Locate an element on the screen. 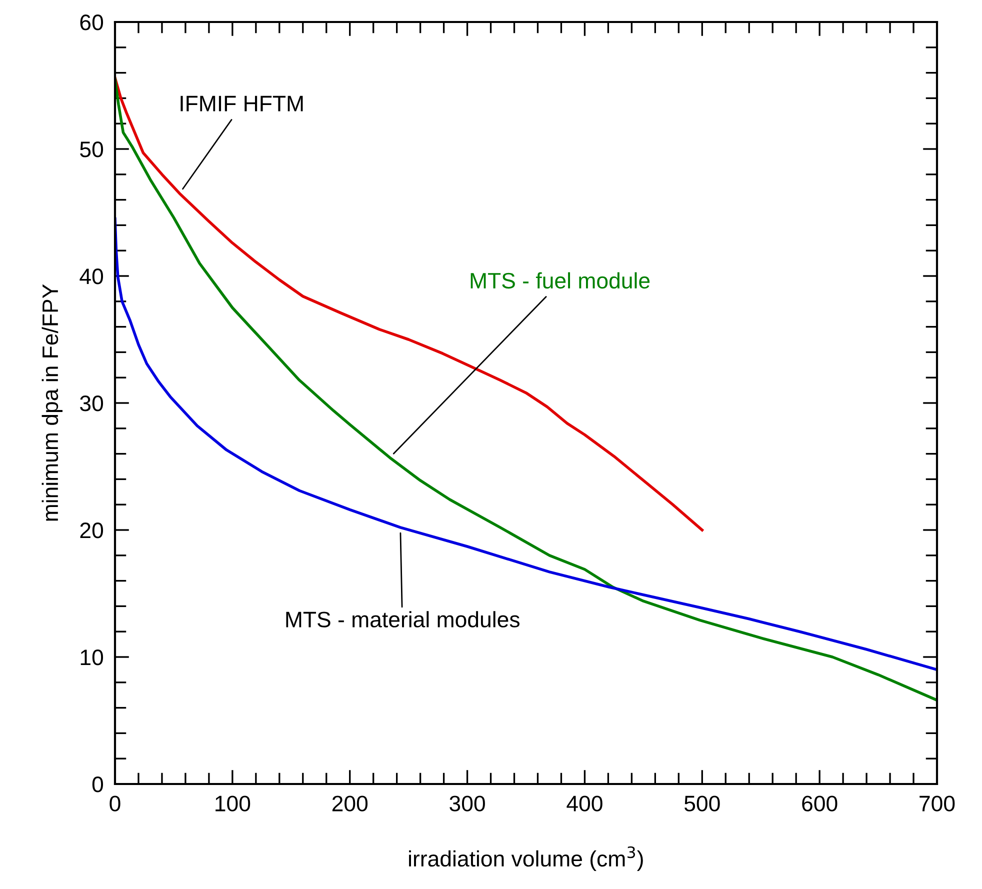 The image size is (982, 889). text: IFMIF HFTM is located at coordinates (241, 104).